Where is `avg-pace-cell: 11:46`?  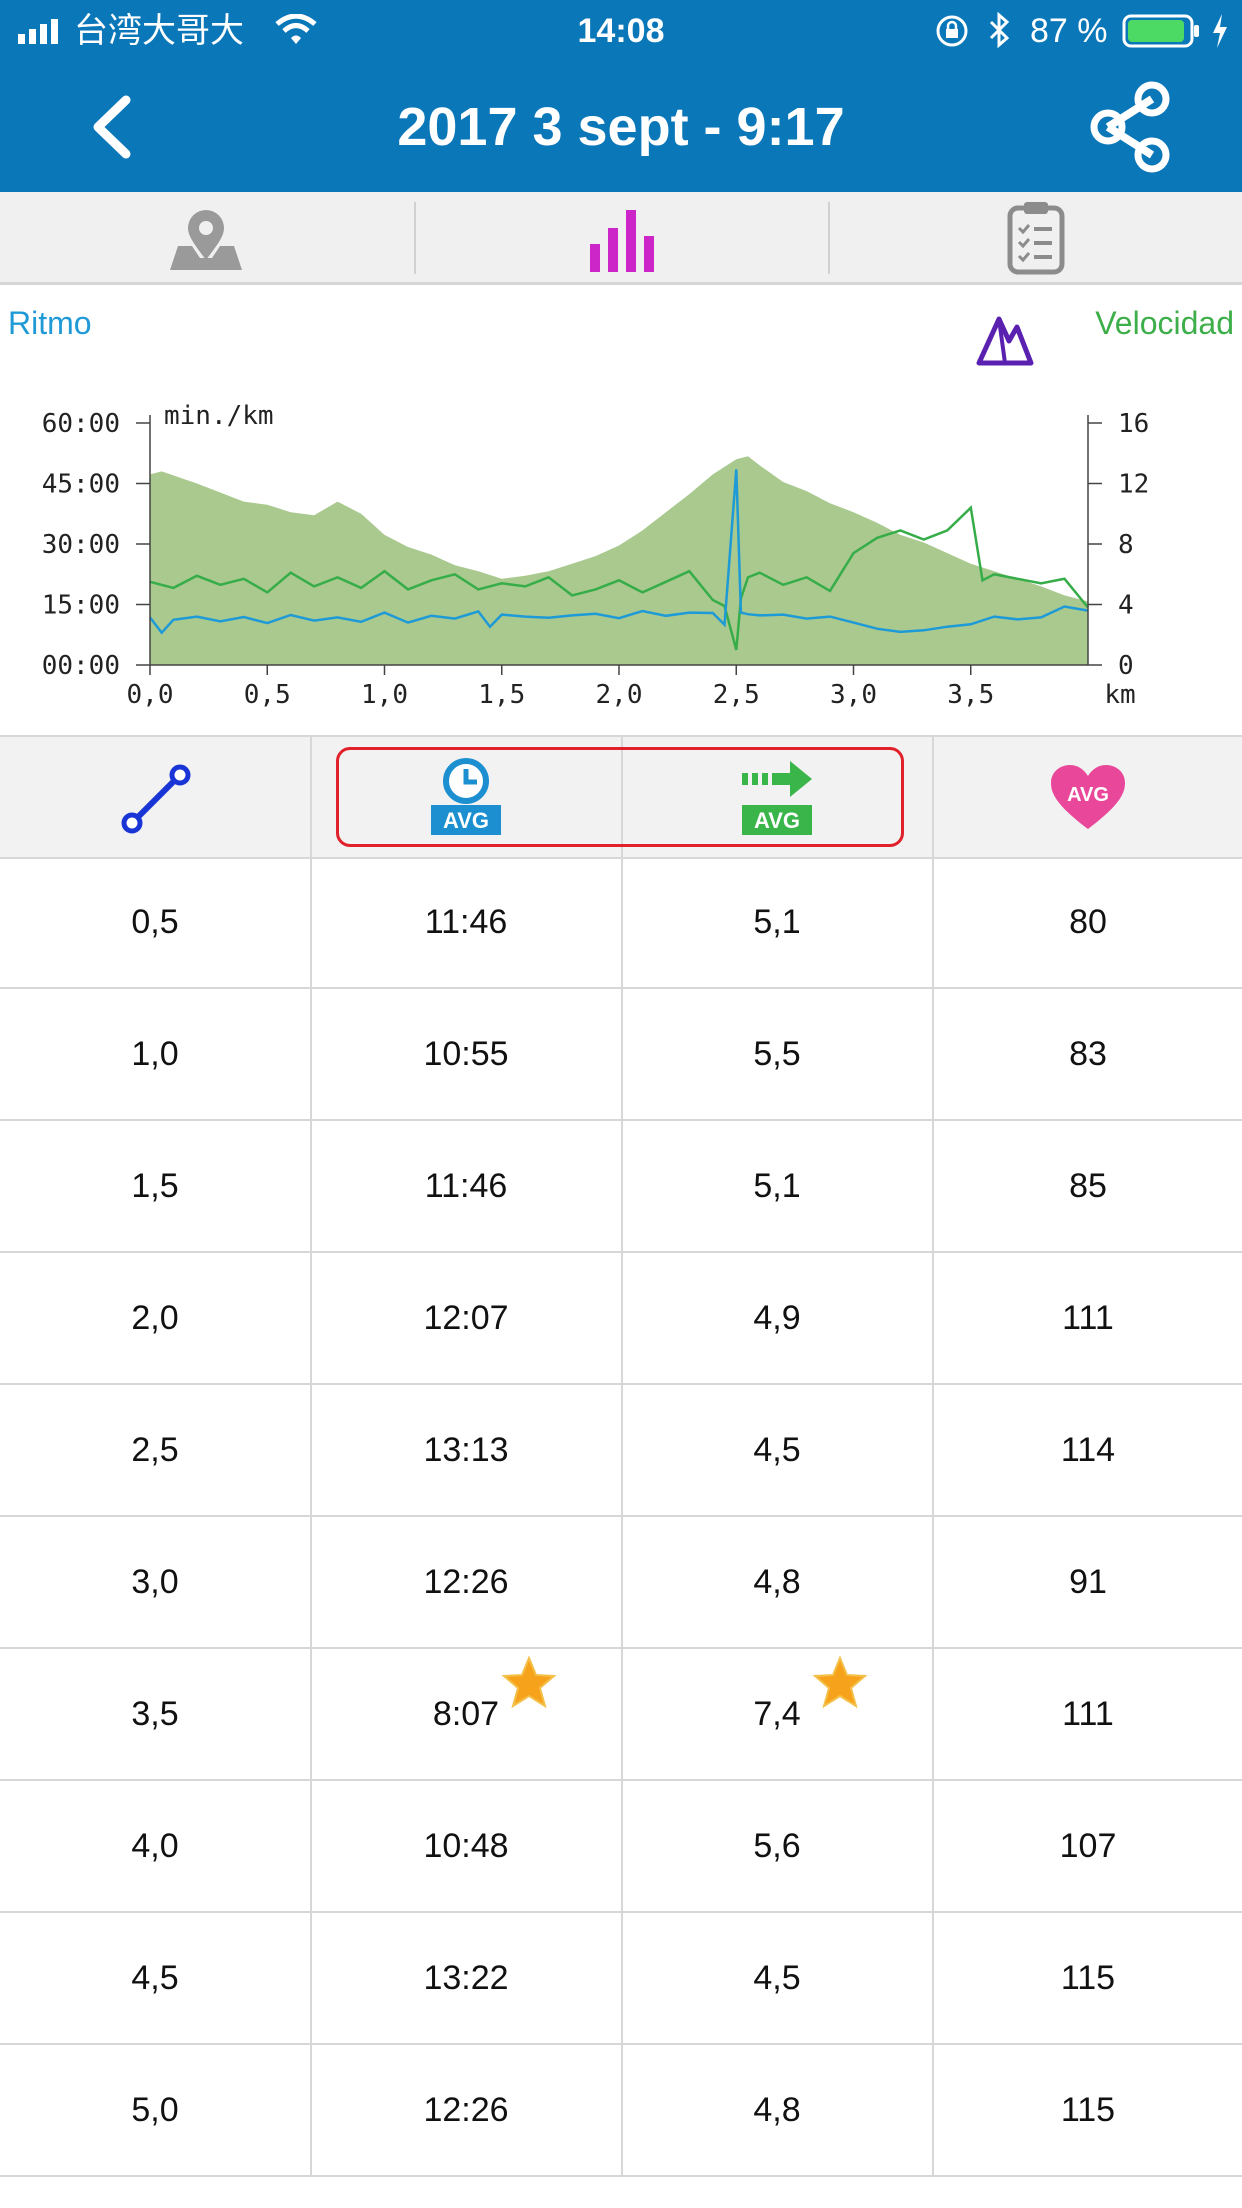 avg-pace-cell: 11:46 is located at coordinates (466, 1186).